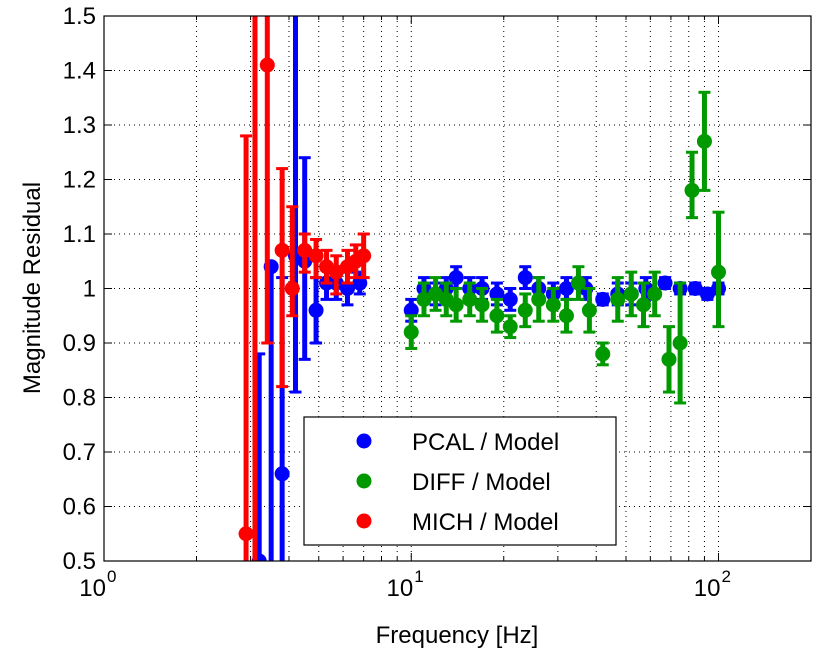 This screenshot has height=653, width=814. What do you see at coordinates (111, 576) in the screenshot?
I see `x-tick-exponent: 0` at bounding box center [111, 576].